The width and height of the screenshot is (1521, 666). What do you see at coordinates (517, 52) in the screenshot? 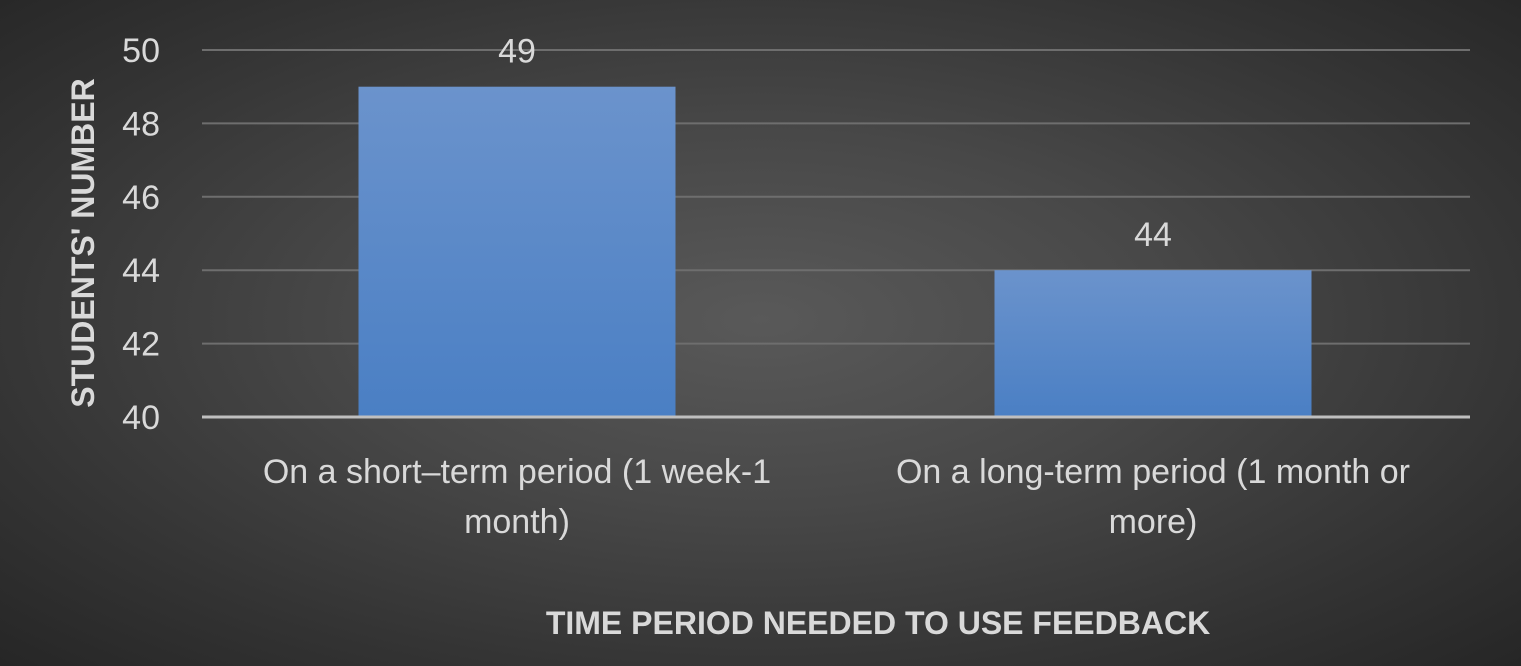
I see `data-label: 49` at bounding box center [517, 52].